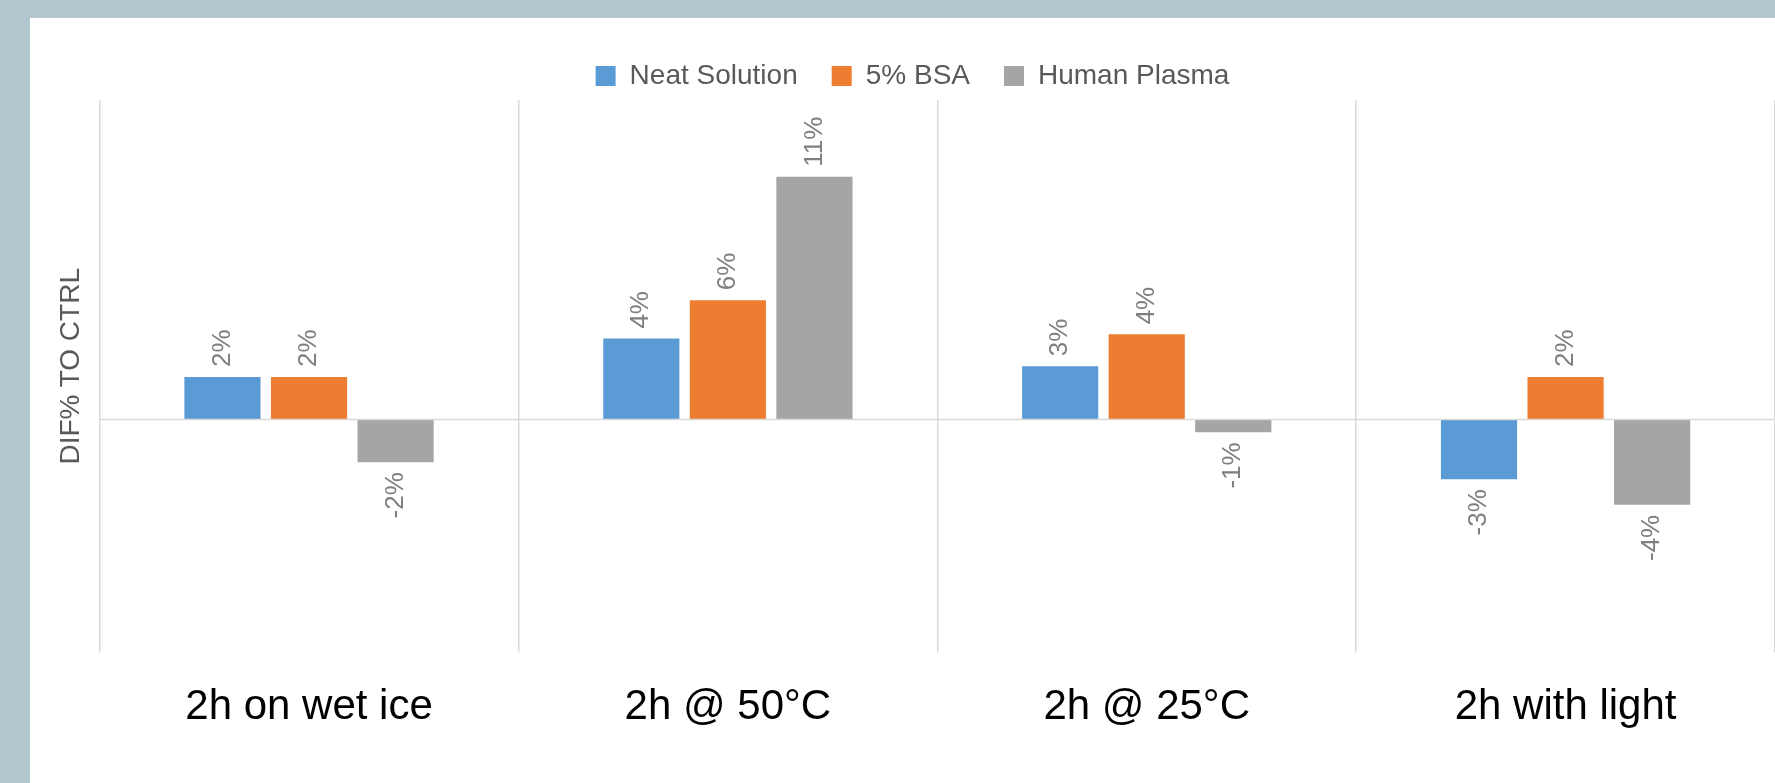 The image size is (1775, 783). What do you see at coordinates (726, 271) in the screenshot?
I see `data-label: 6%` at bounding box center [726, 271].